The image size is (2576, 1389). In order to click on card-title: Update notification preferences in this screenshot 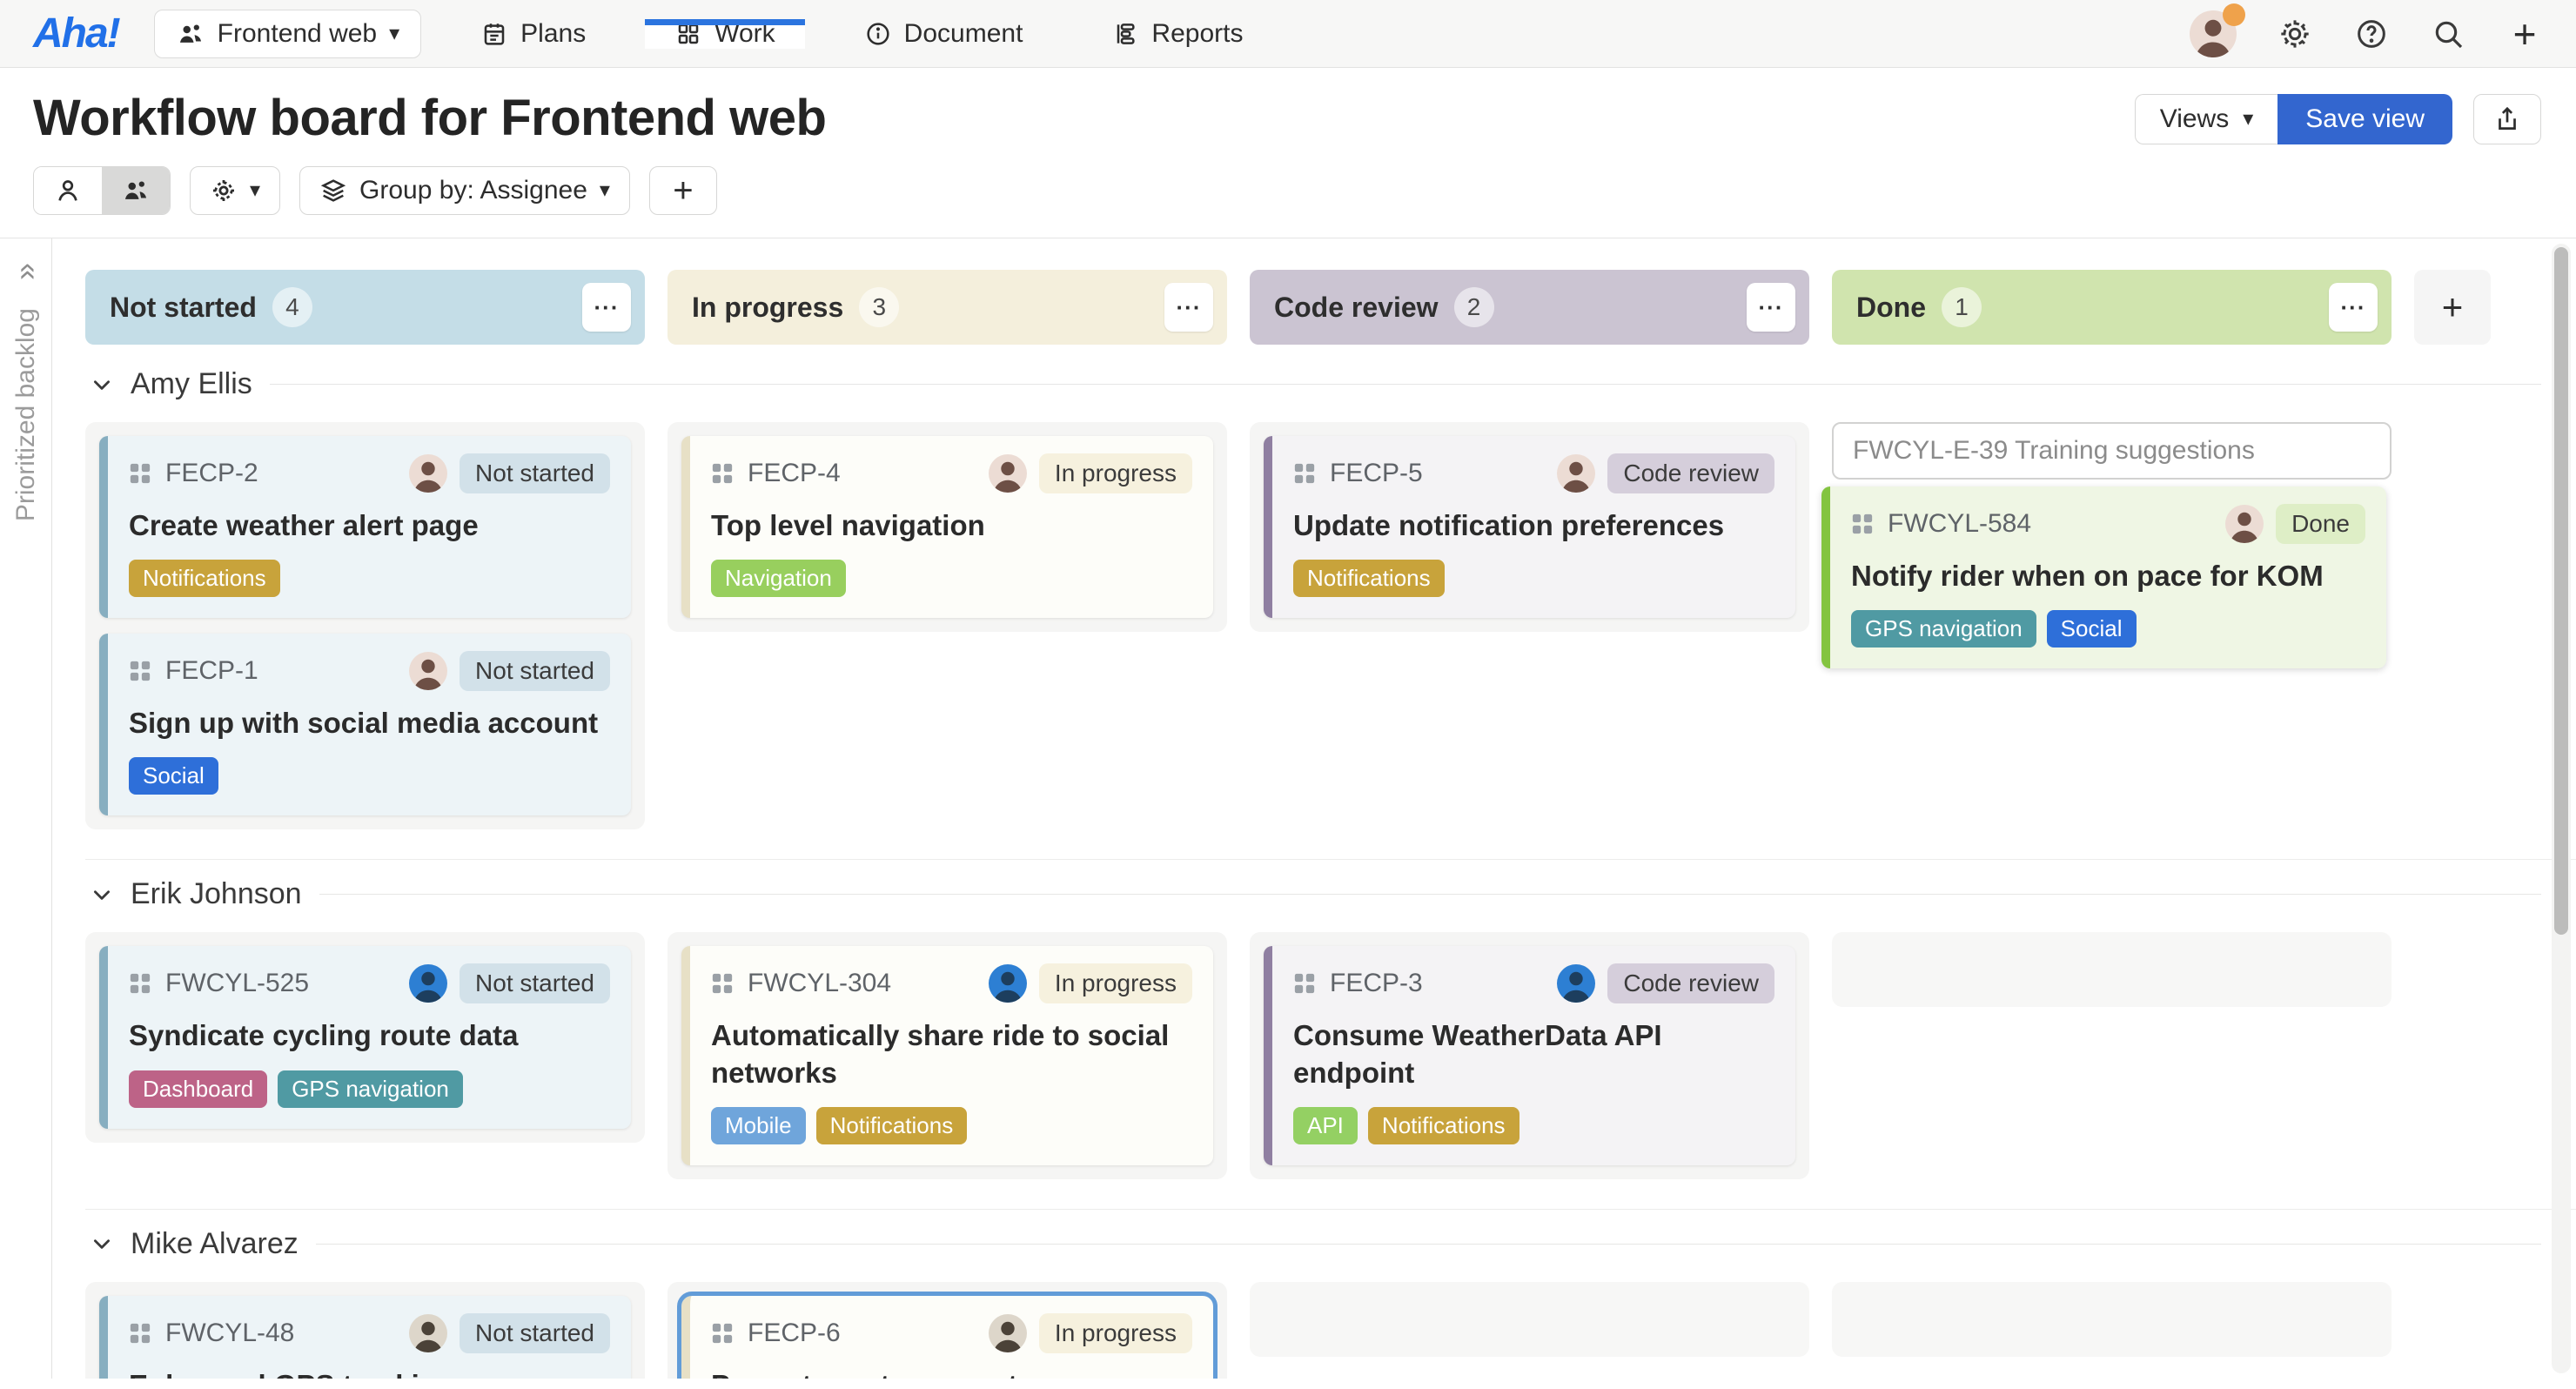, I will do `click(1509, 525)`.